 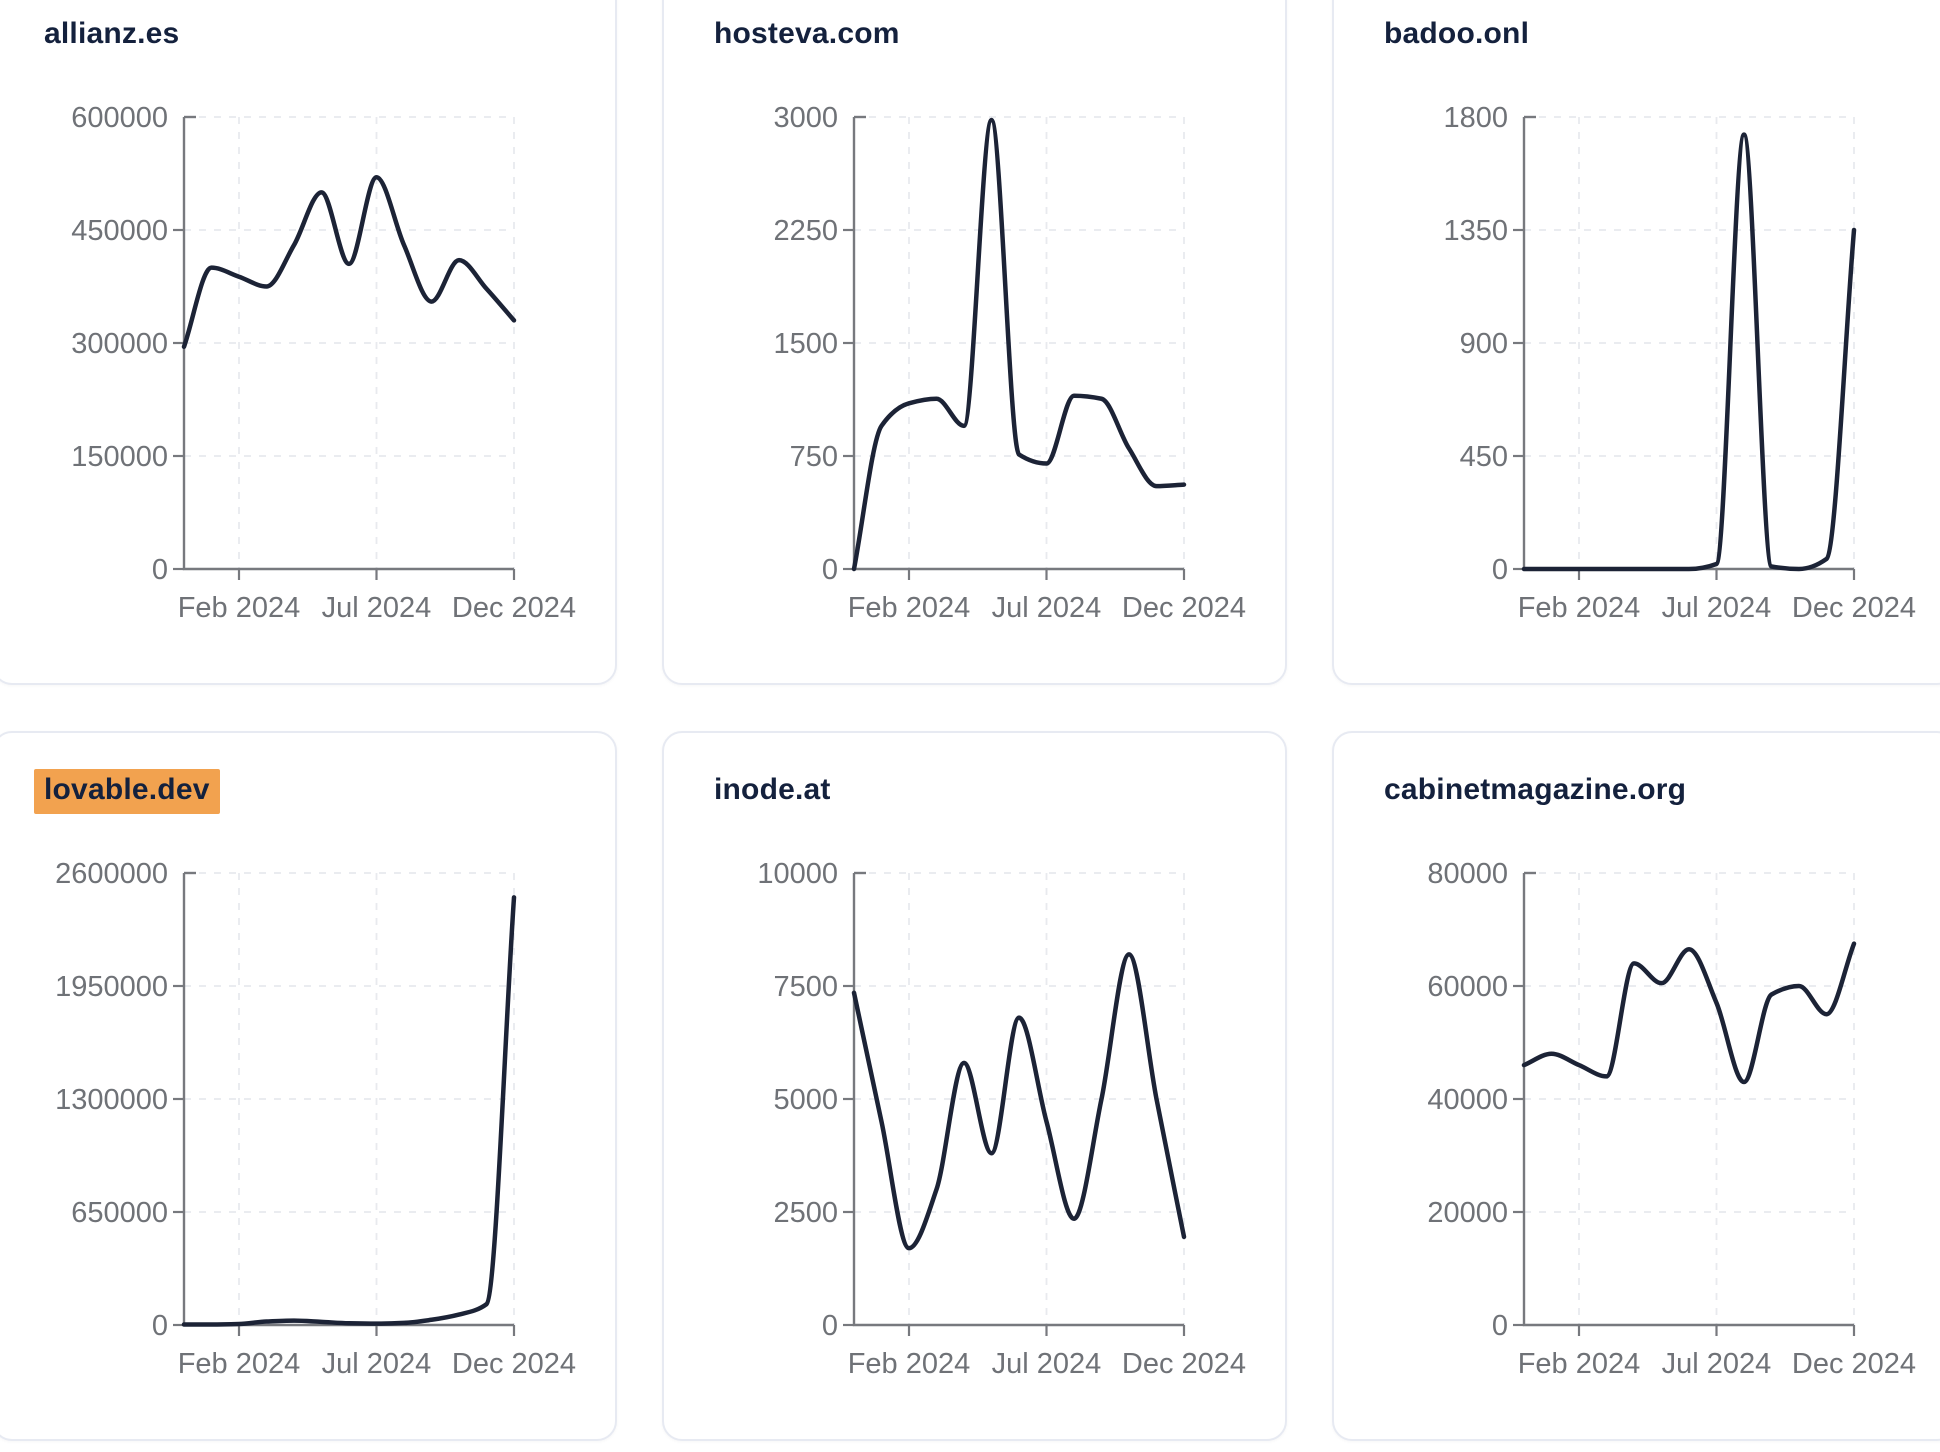 What do you see at coordinates (772, 789) in the screenshot?
I see `chart-title-text: inode.at` at bounding box center [772, 789].